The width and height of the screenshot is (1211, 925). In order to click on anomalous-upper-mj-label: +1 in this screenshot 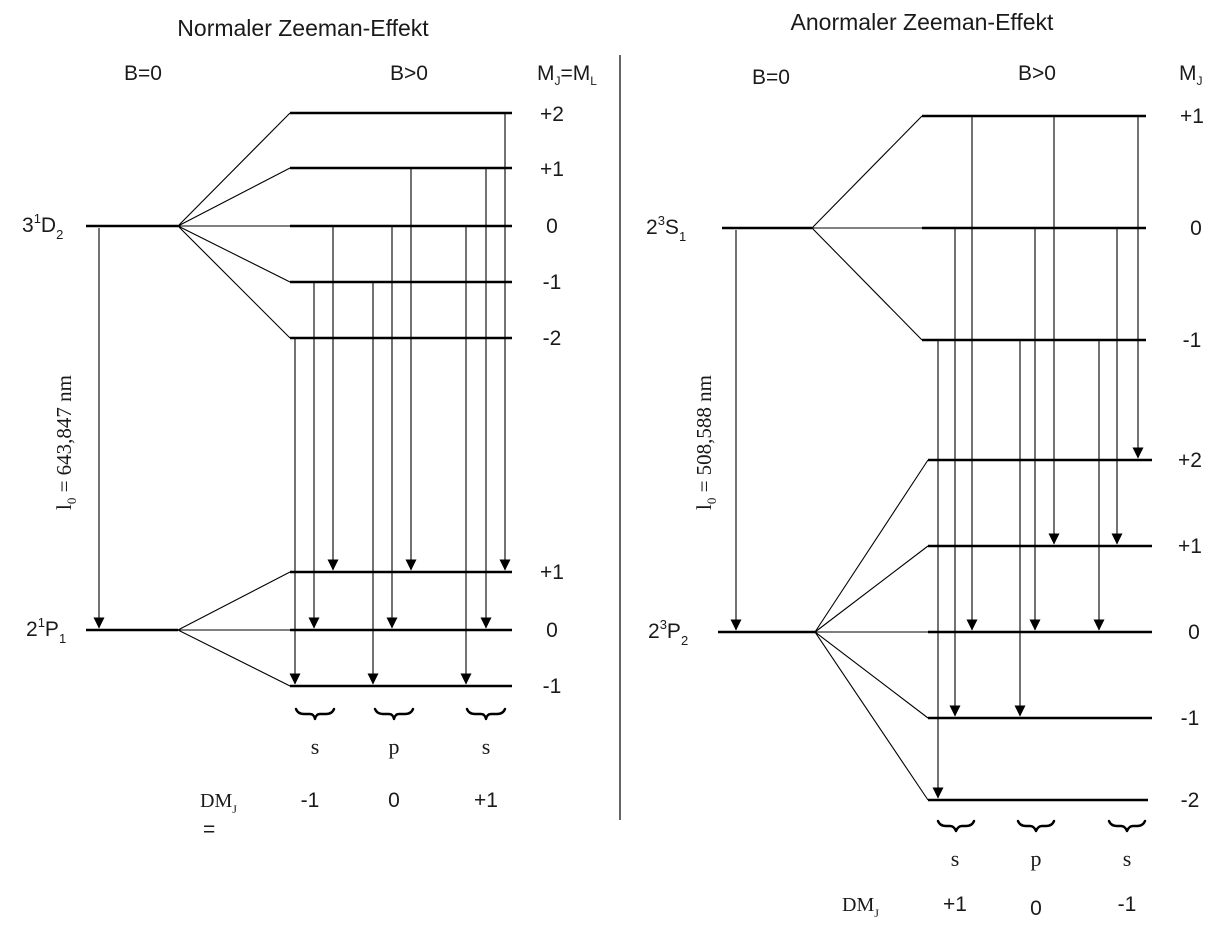, I will do `click(1192, 116)`.